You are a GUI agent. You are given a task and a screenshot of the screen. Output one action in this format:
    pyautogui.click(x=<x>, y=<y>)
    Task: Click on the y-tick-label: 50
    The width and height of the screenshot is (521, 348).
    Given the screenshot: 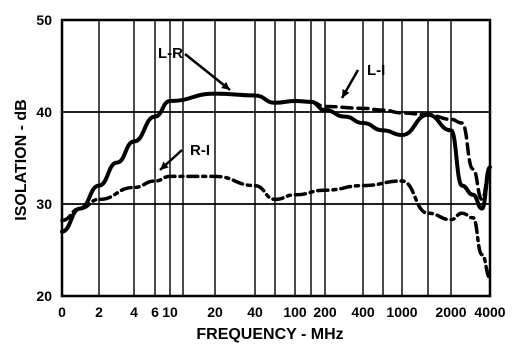 What is the action you would take?
    pyautogui.click(x=44, y=20)
    